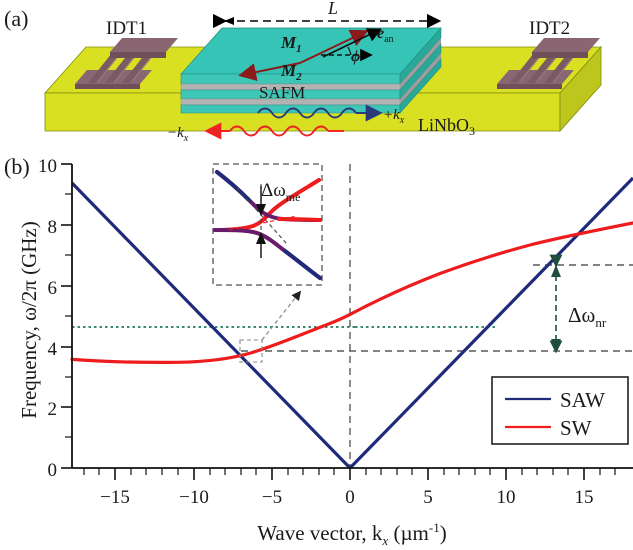 The image size is (633, 550). Describe the element at coordinates (349, 471) in the screenshot. I see `x-ticks-minor` at that location.